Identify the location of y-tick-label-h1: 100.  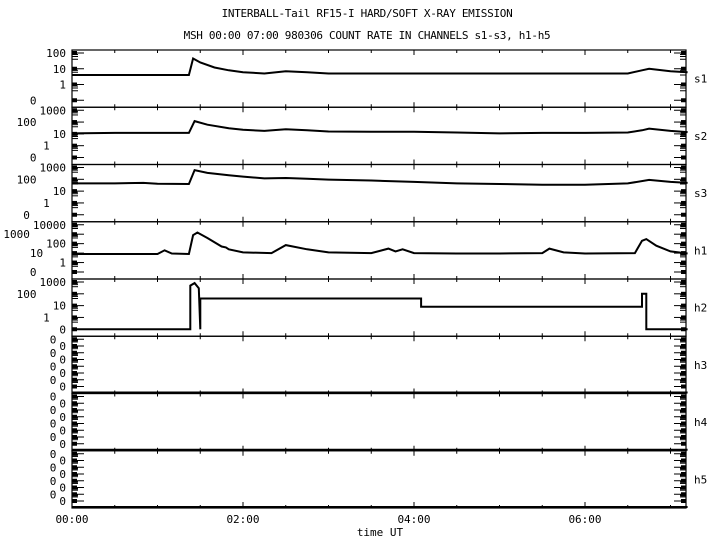
(56, 244).